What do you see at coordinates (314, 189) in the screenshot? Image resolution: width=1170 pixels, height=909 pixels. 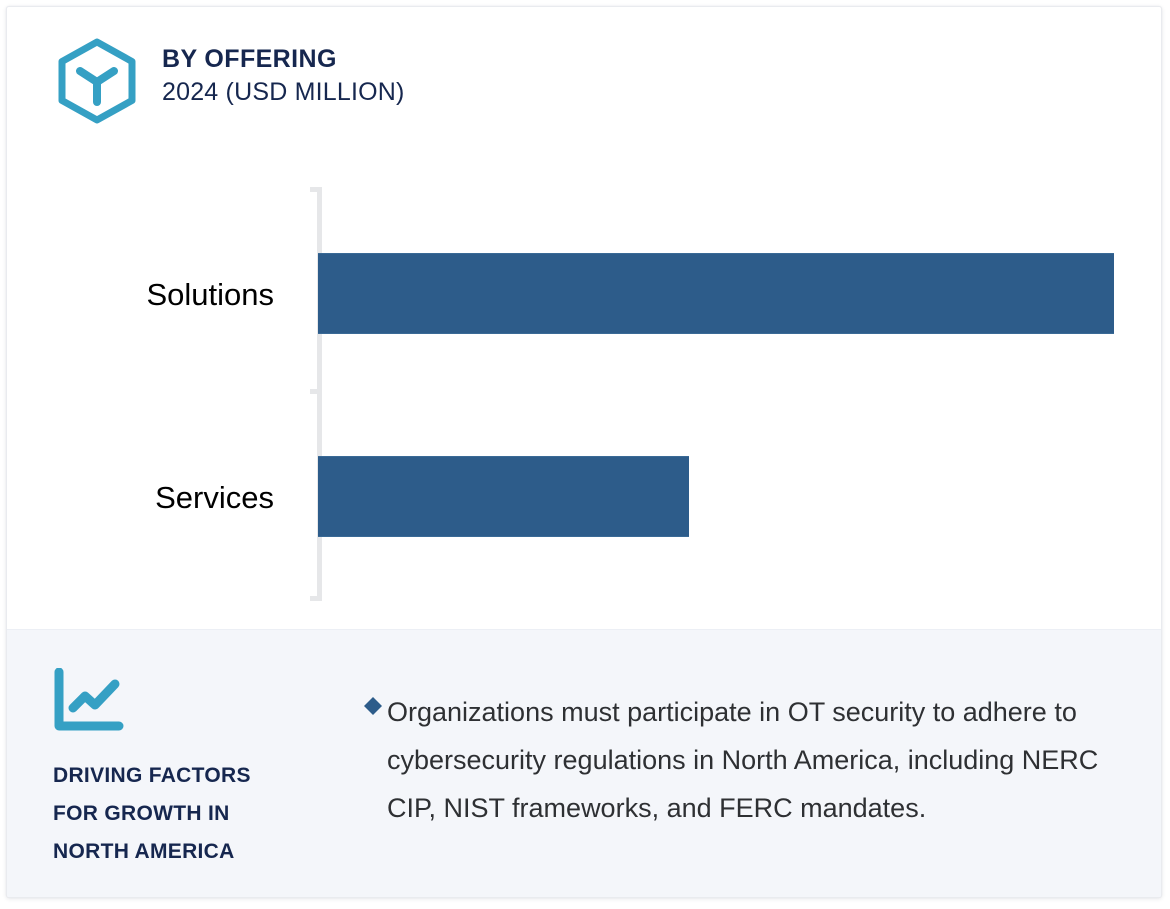 I see `axis-tick-top` at bounding box center [314, 189].